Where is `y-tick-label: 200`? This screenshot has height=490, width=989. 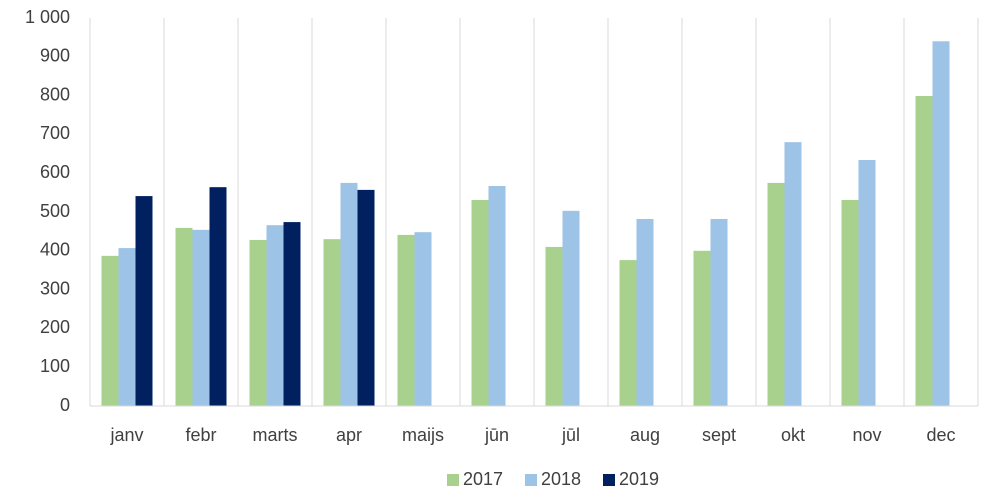
y-tick-label: 200 is located at coordinates (55, 327).